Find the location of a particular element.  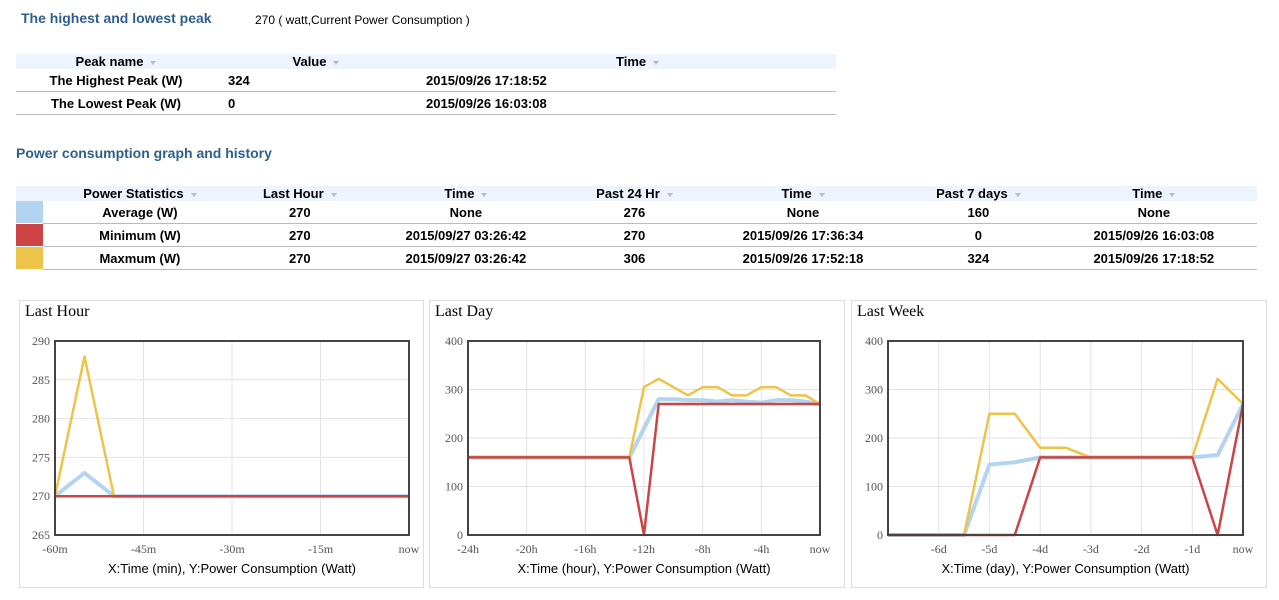

chart-title: Last Day is located at coordinates (464, 311).